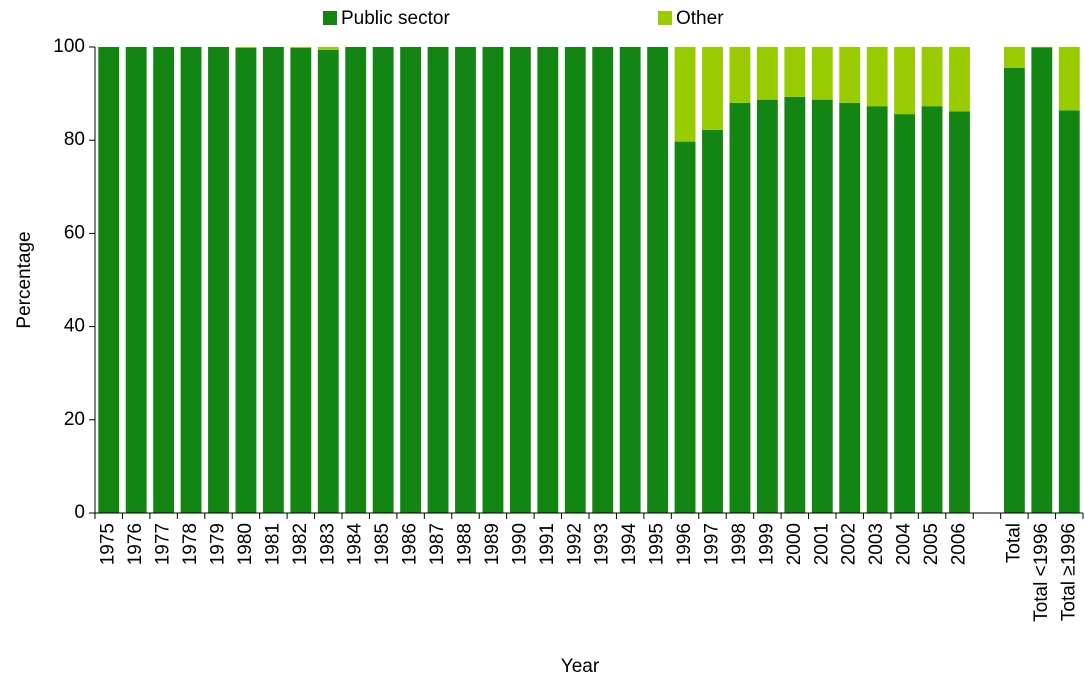 This screenshot has width=1085, height=679. I want to click on x-tick-label: 1984, so click(355, 544).